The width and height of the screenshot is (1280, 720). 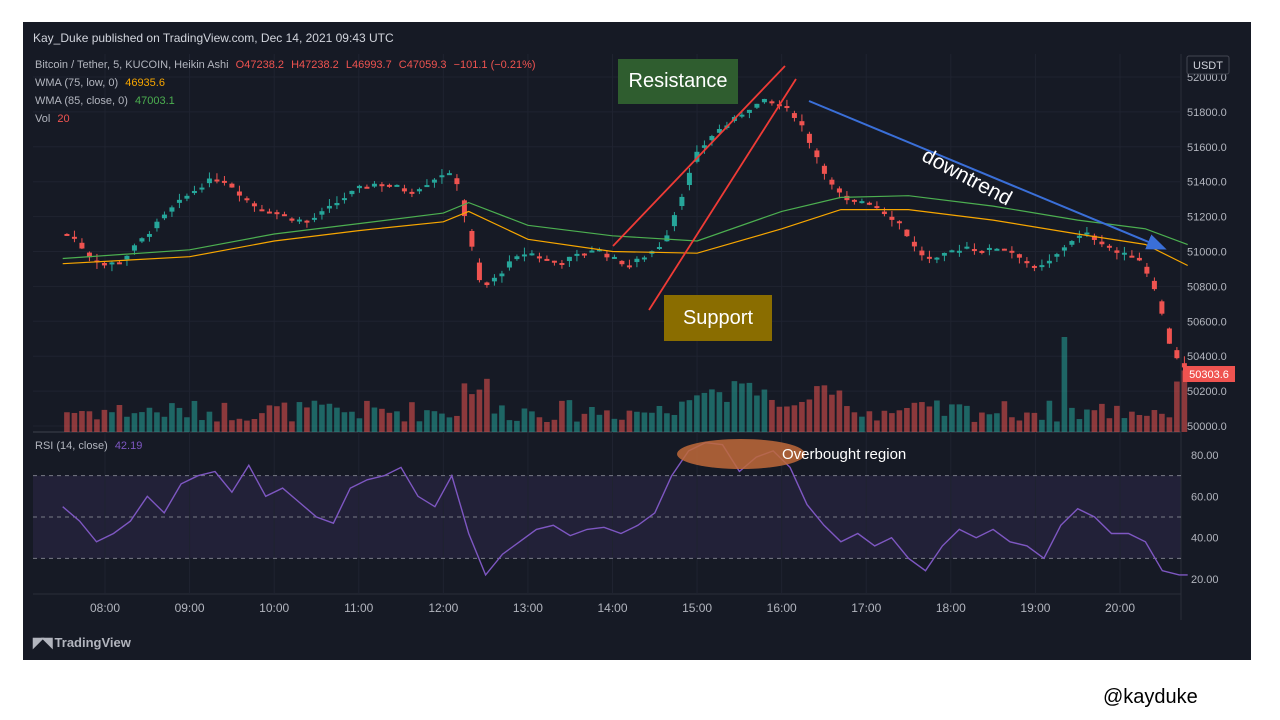 I want to click on downtrend-arrow, so click(x=987, y=175).